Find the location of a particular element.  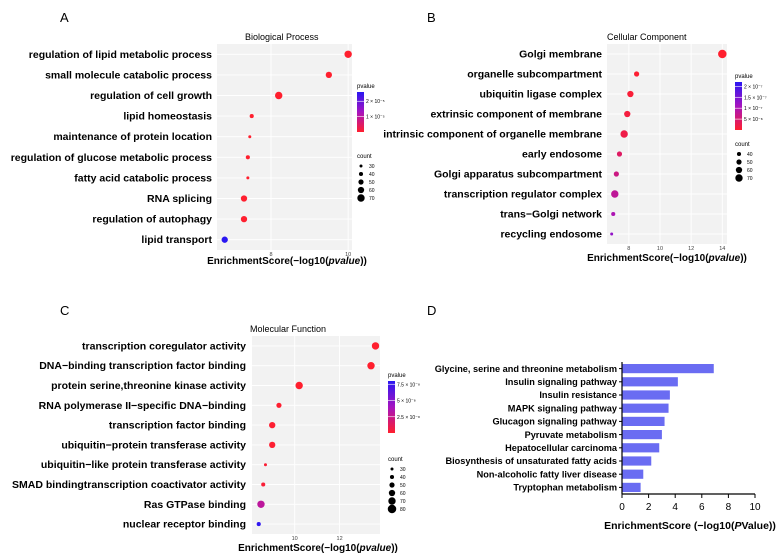

size-legend-label: 80 is located at coordinates (403, 510).